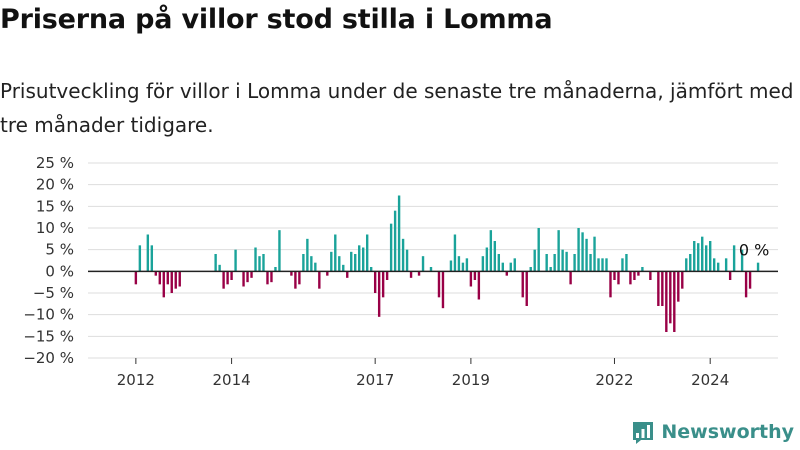 Image resolution: width=800 pixels, height=450 pixels. Describe the element at coordinates (48, 315) in the screenshot. I see `y-tick-label: −10 %` at that location.